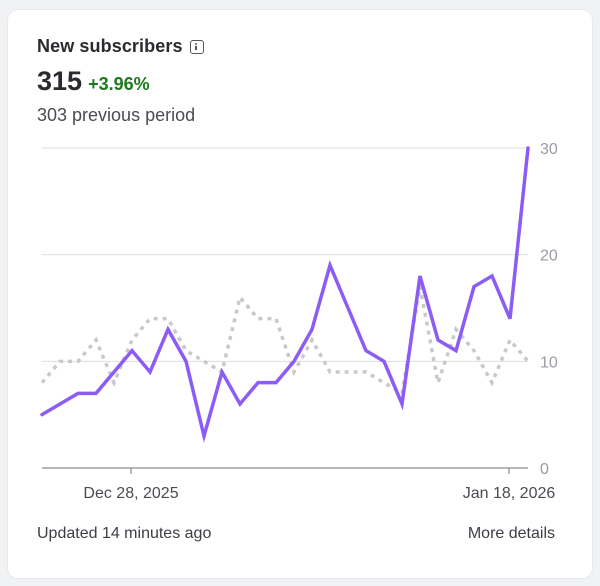  What do you see at coordinates (119, 84) in the screenshot?
I see `metric-change: +3.96%` at bounding box center [119, 84].